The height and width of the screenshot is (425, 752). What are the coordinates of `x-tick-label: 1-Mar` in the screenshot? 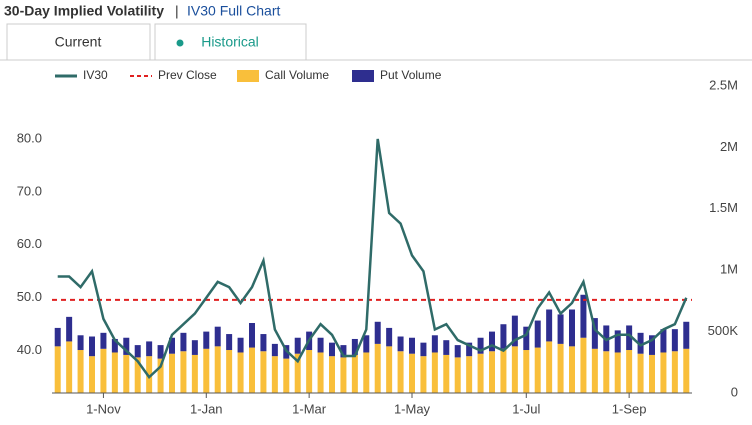 It's located at (309, 408).